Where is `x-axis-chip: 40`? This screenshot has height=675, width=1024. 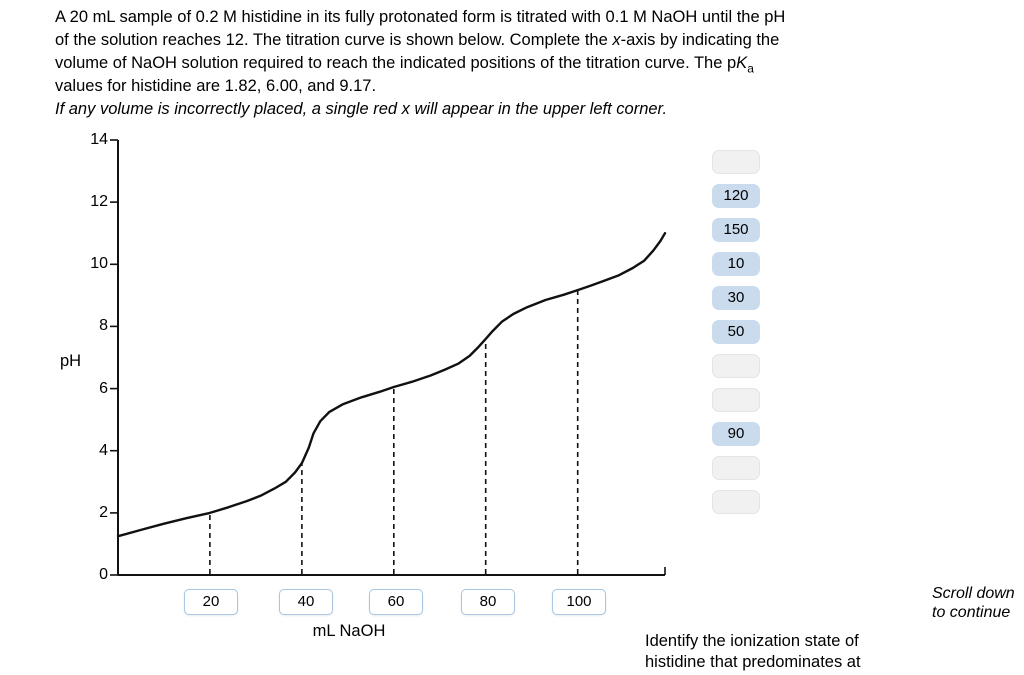 x-axis-chip: 40 is located at coordinates (306, 602).